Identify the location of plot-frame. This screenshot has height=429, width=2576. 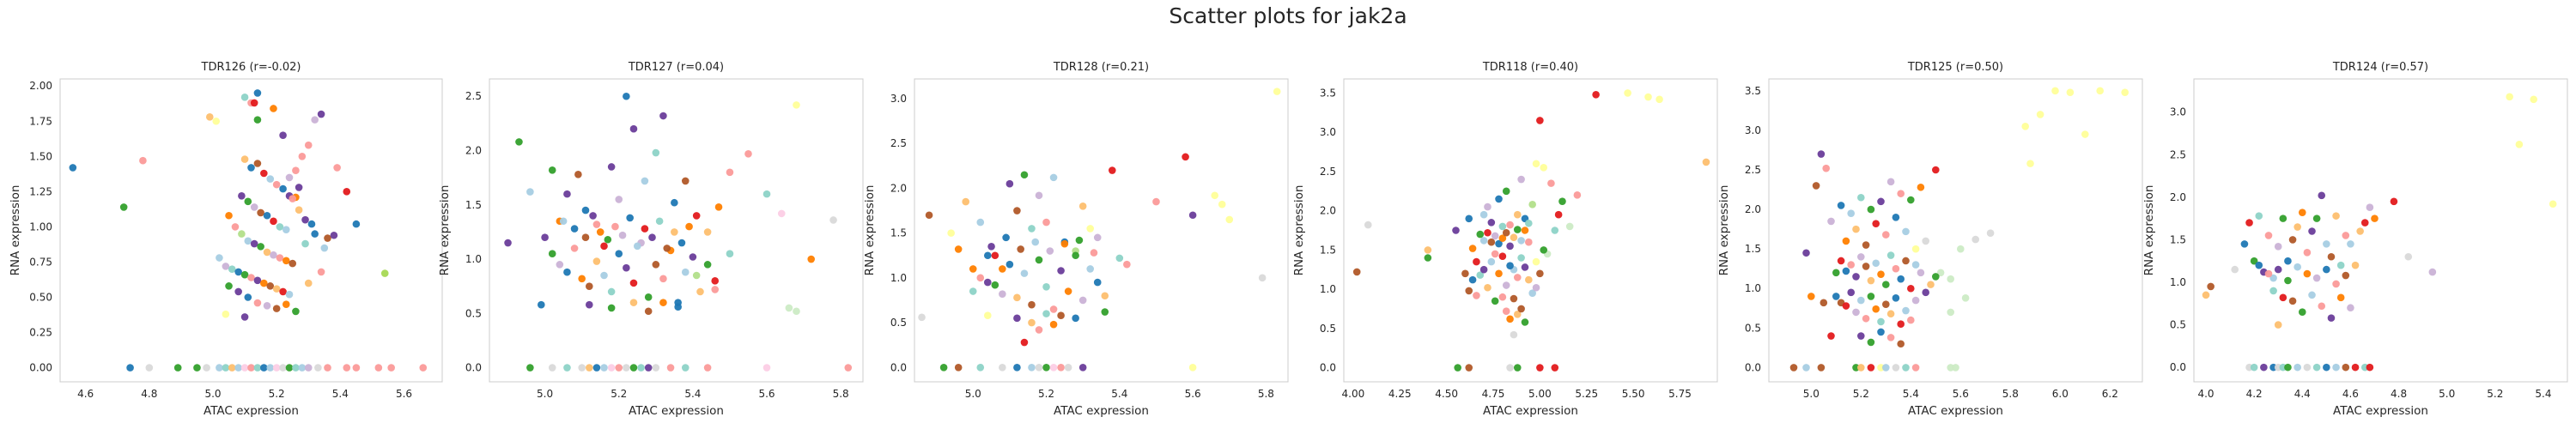
(2380, 230).